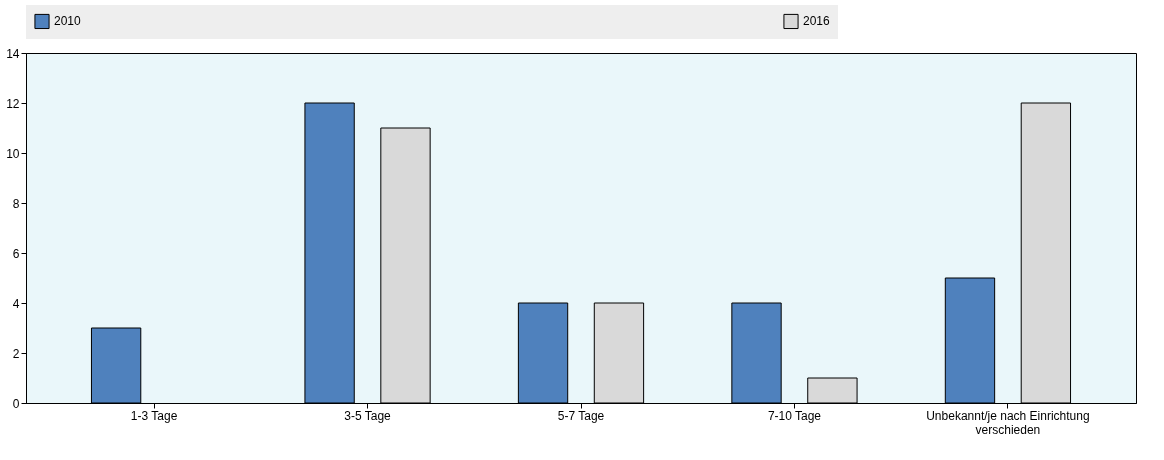  What do you see at coordinates (16, 403) in the screenshot?
I see `y-tick-label: 0` at bounding box center [16, 403].